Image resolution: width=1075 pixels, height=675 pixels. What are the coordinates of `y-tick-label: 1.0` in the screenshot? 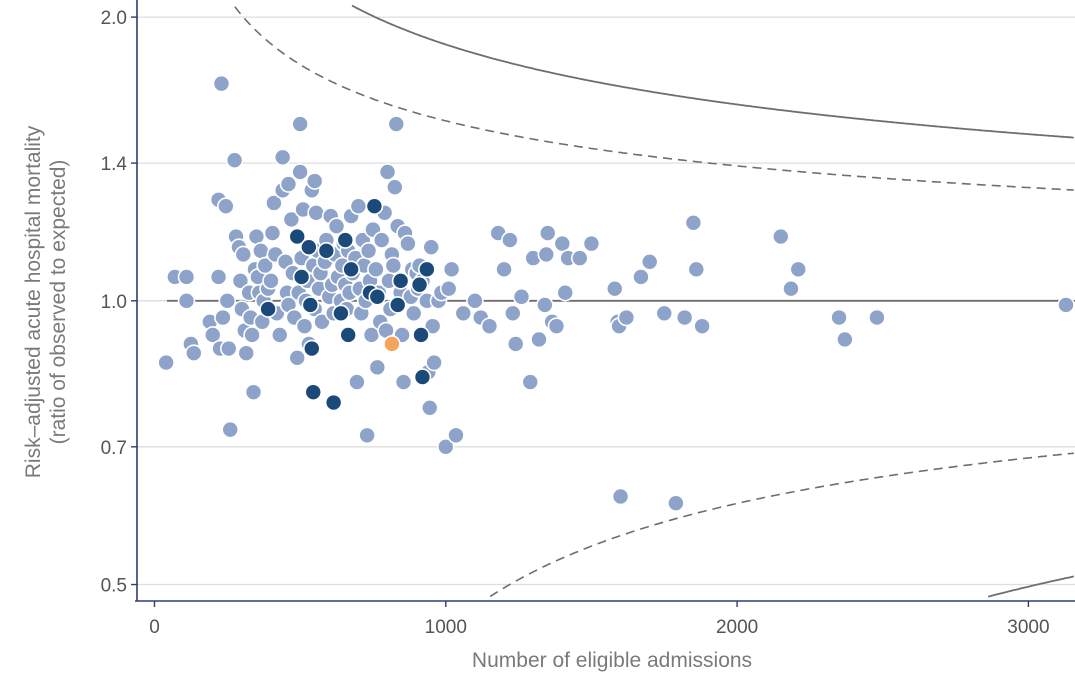 It's located at (114, 302).